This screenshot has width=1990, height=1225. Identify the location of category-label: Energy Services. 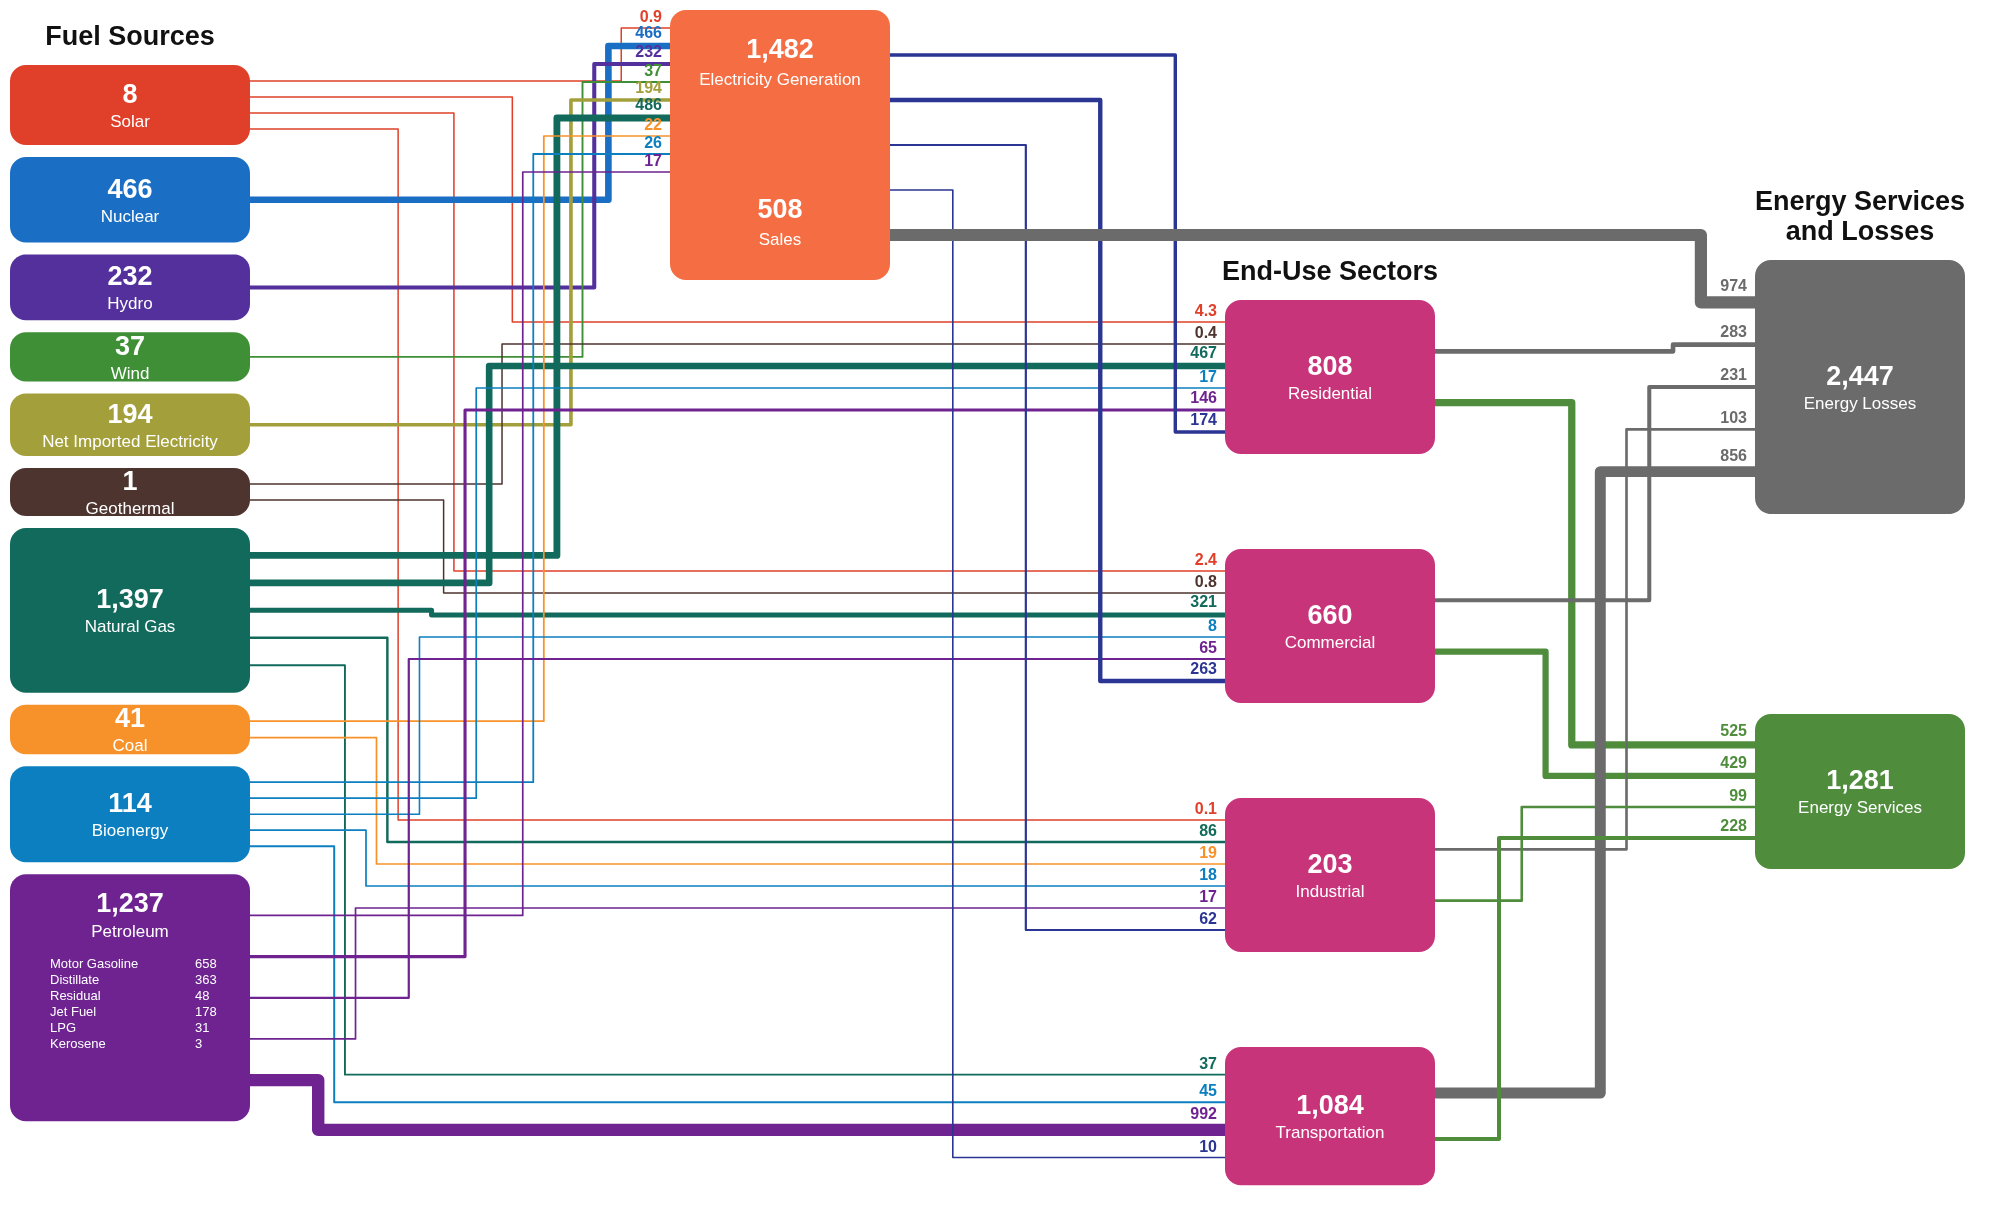
(1860, 808).